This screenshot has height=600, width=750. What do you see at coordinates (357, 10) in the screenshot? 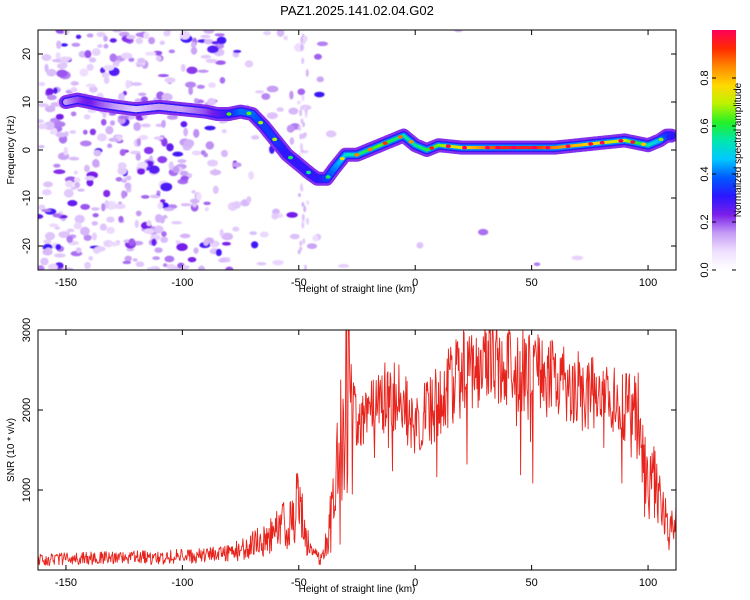
I see `figure-title: PAZ1.2025.141.02.04.G02` at bounding box center [357, 10].